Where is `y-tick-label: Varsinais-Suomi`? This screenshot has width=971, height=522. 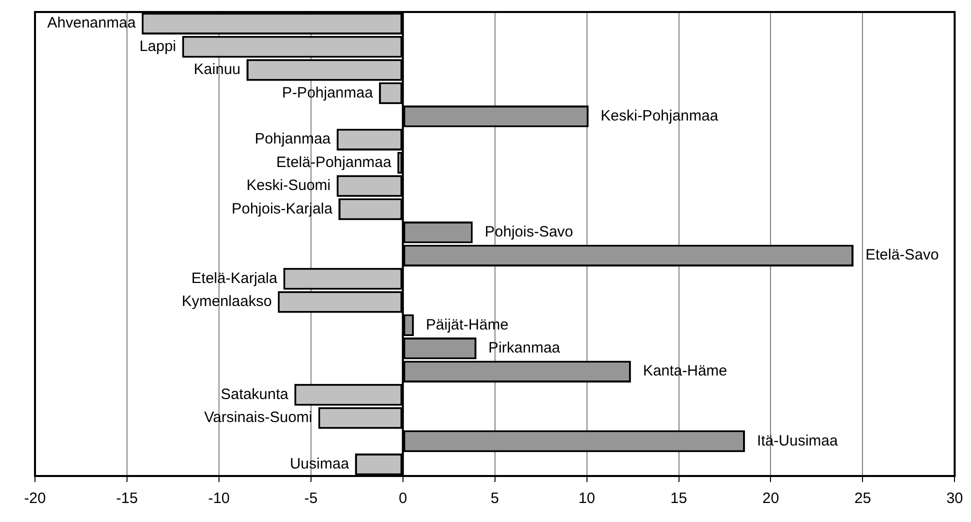
y-tick-label: Varsinais-Suomi is located at coordinates (258, 417).